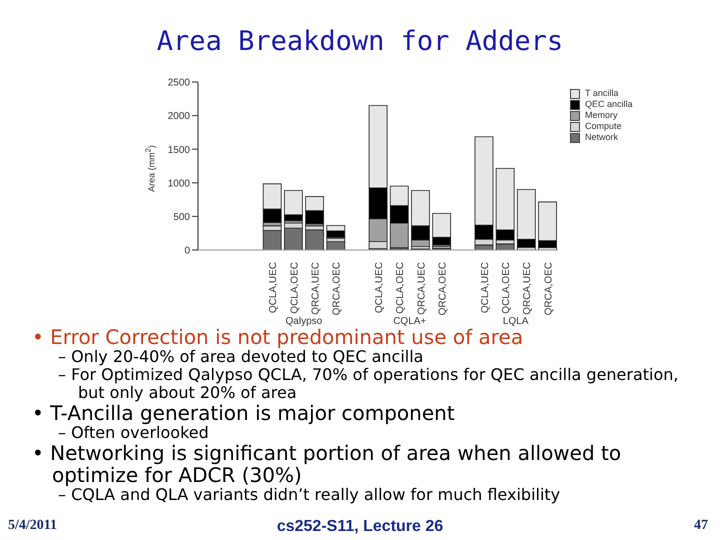 The width and height of the screenshot is (720, 540). What do you see at coordinates (516, 321) in the screenshot?
I see `text: LQLA` at bounding box center [516, 321].